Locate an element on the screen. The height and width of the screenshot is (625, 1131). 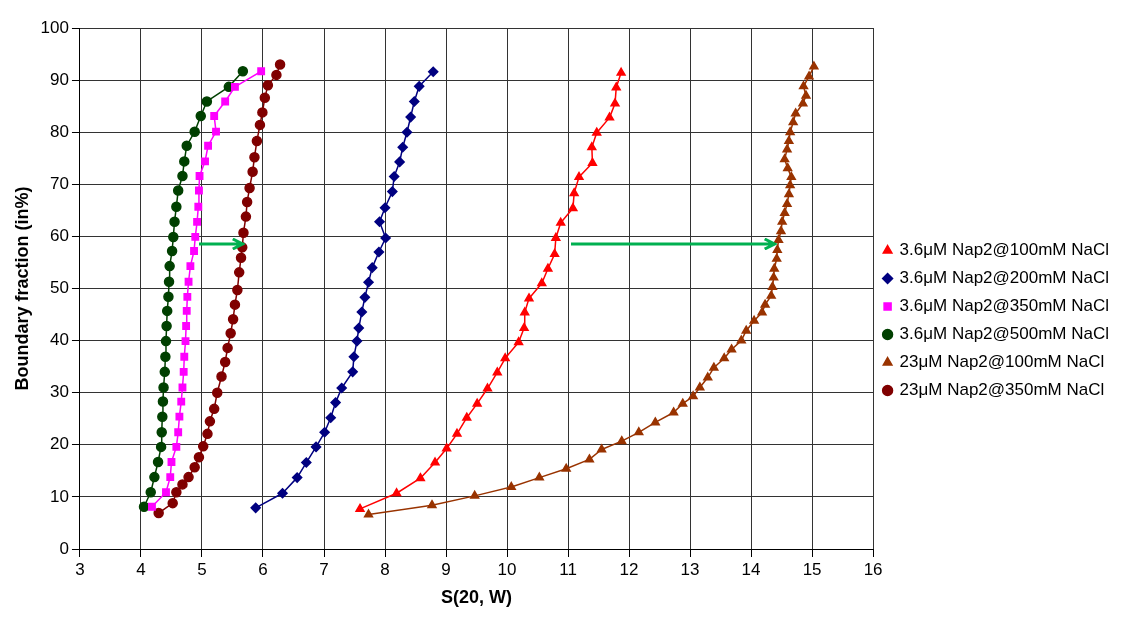
x-tick-label: 11 is located at coordinates (568, 569).